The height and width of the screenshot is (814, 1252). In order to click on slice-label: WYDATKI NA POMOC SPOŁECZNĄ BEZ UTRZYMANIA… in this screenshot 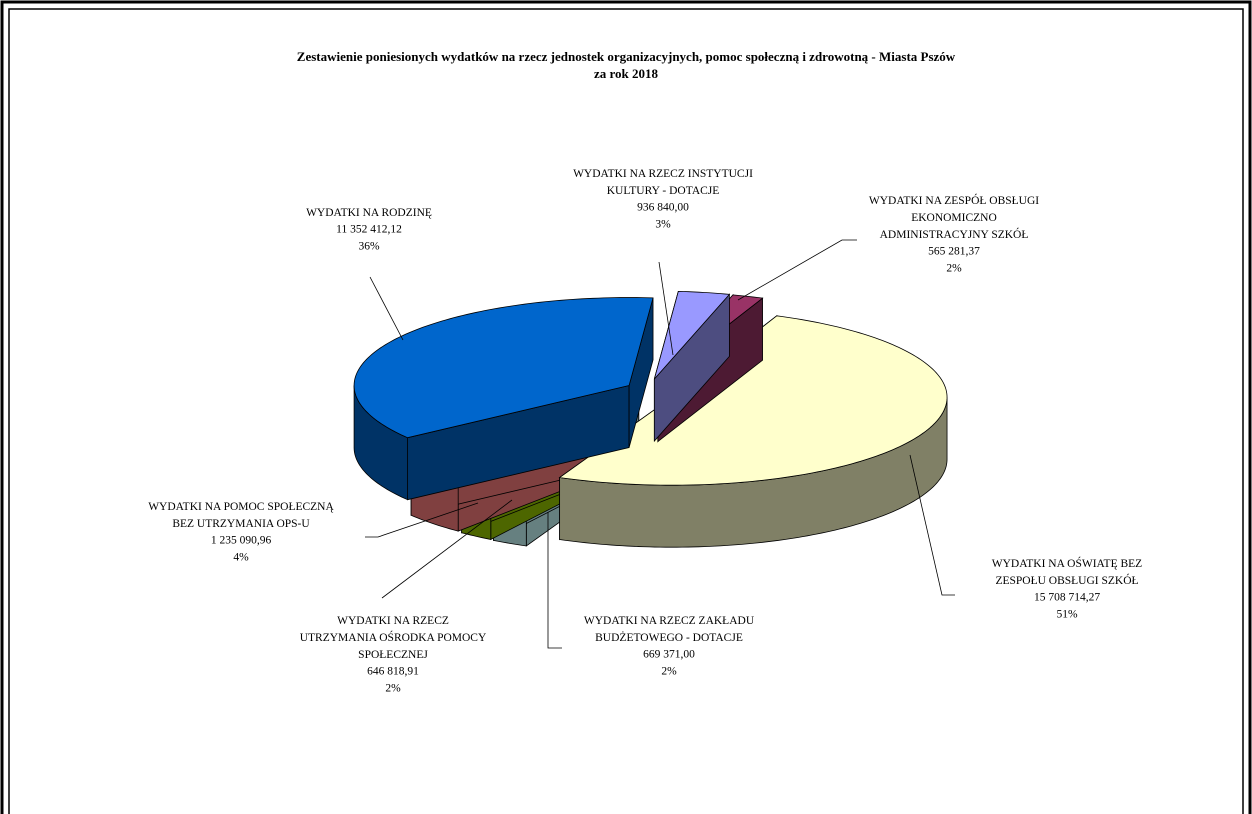, I will do `click(241, 515)`.